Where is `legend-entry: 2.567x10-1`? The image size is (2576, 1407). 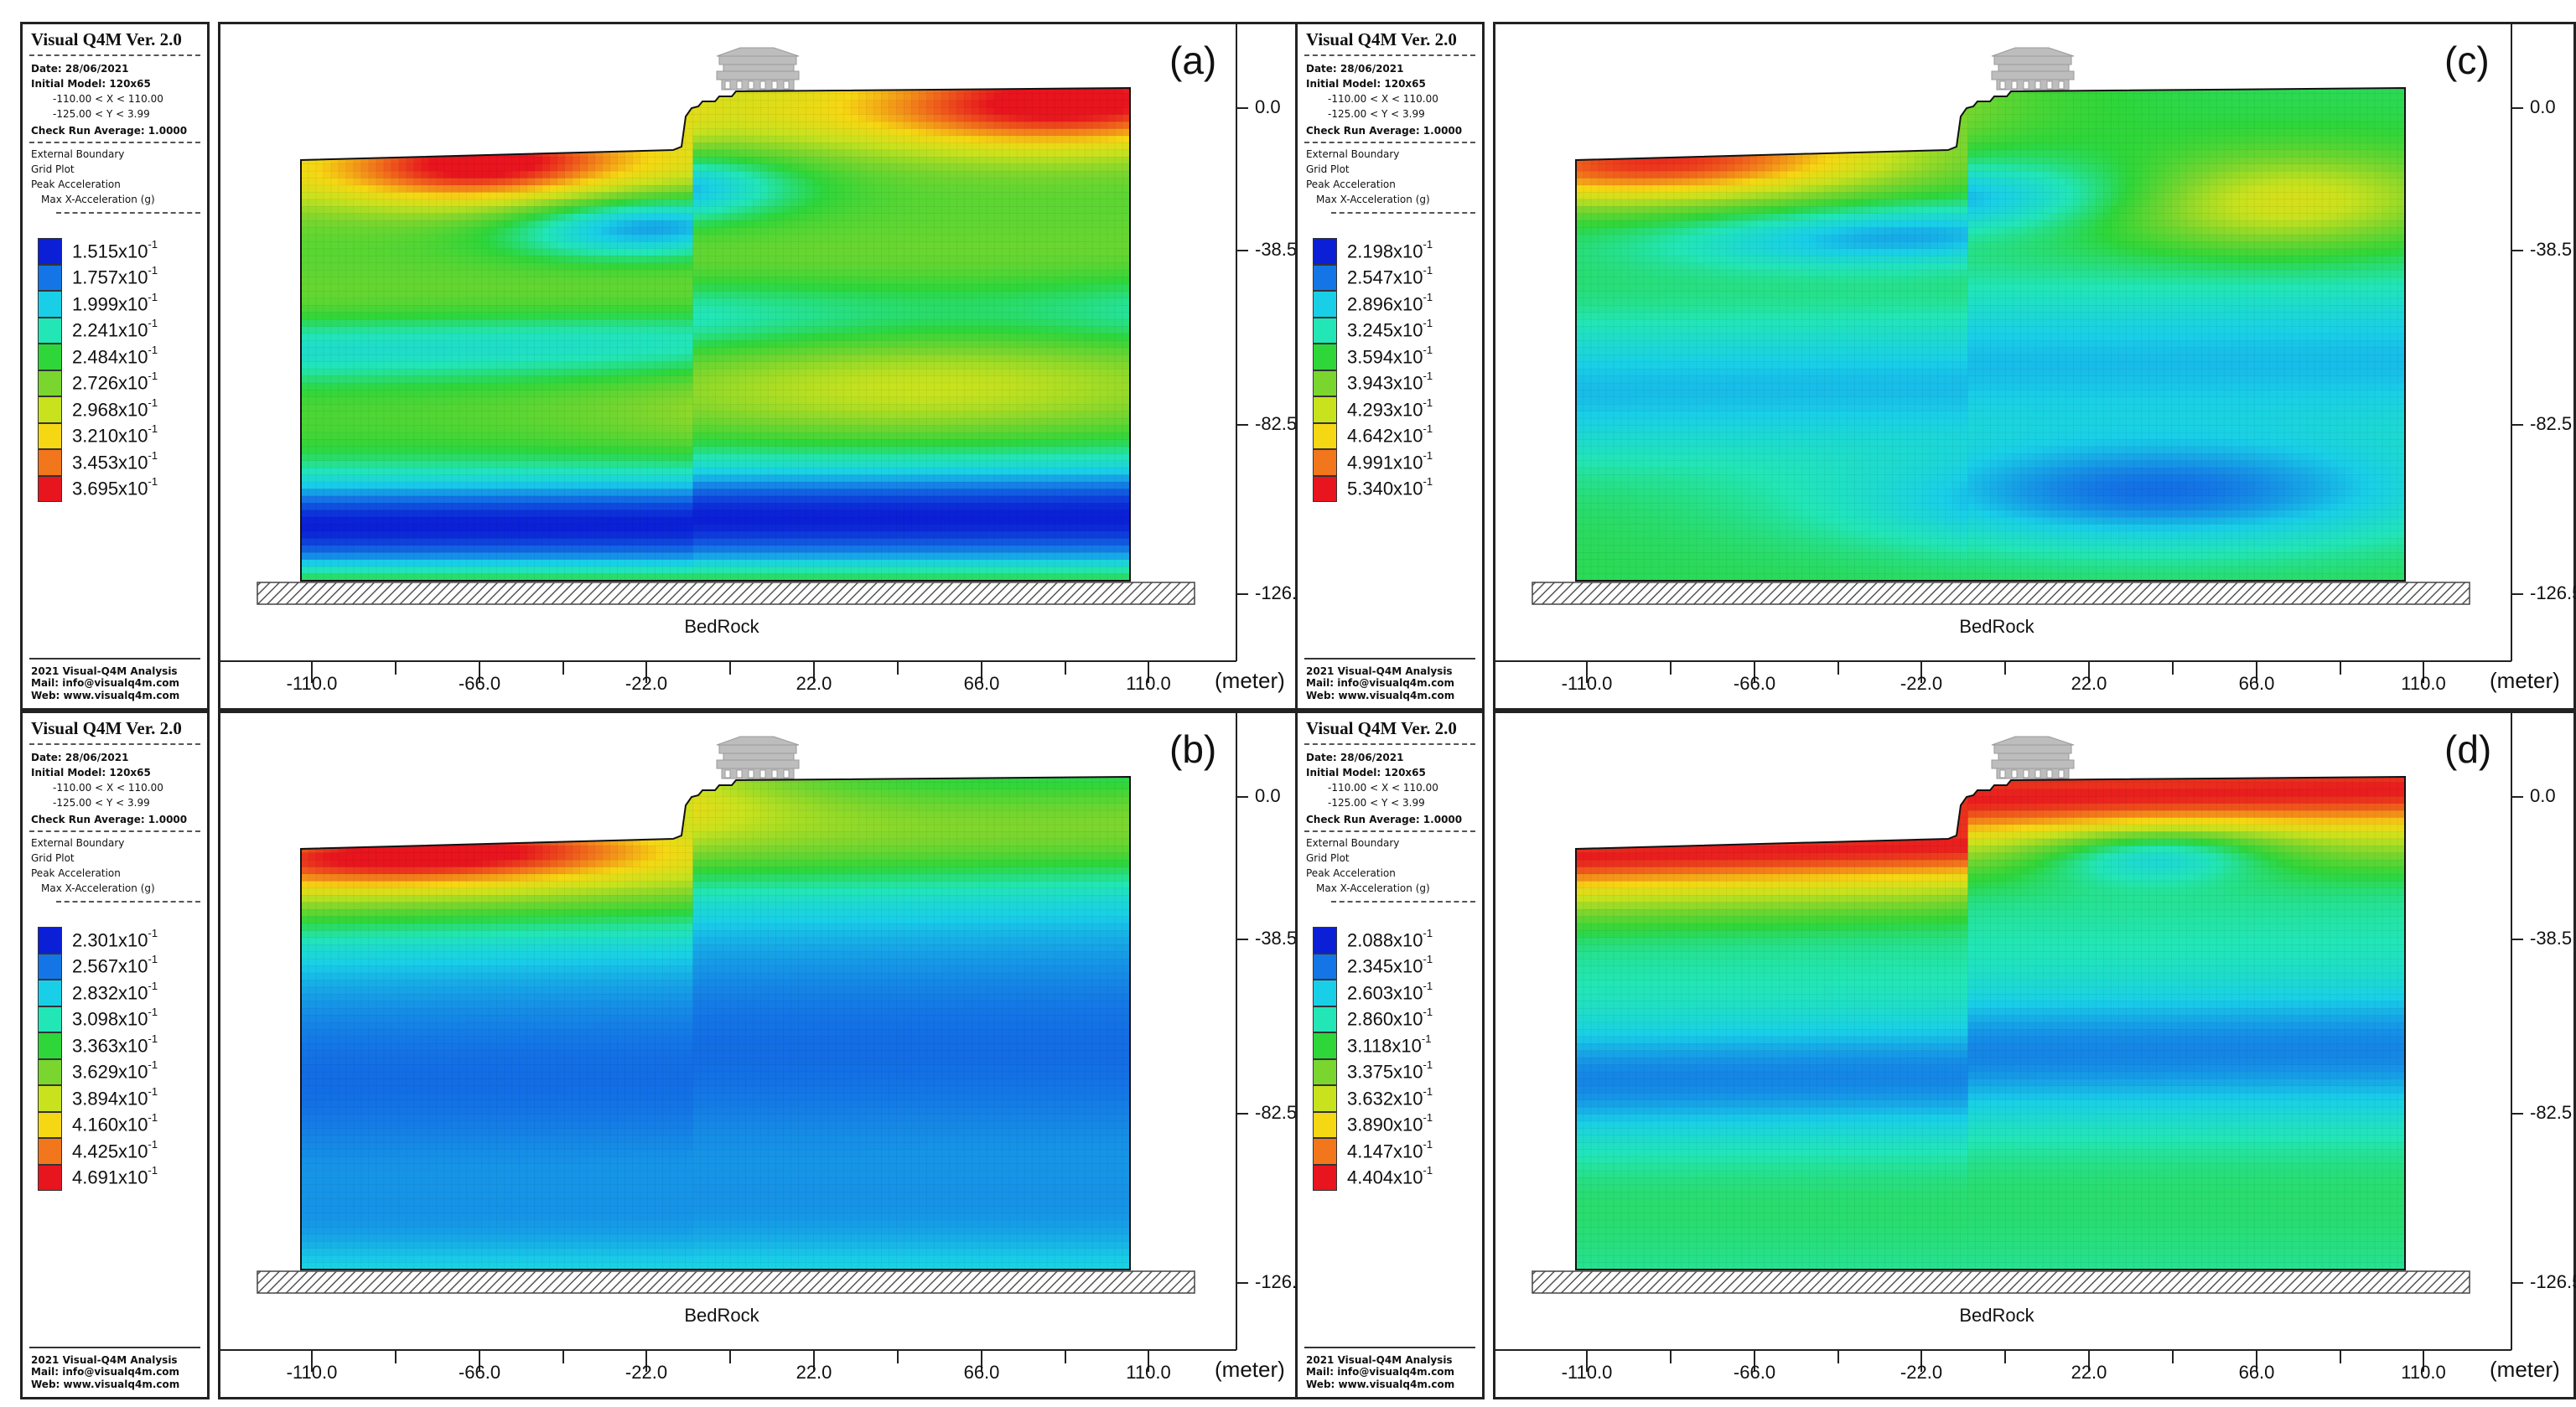
legend-entry: 2.567x10-1 is located at coordinates (98, 966).